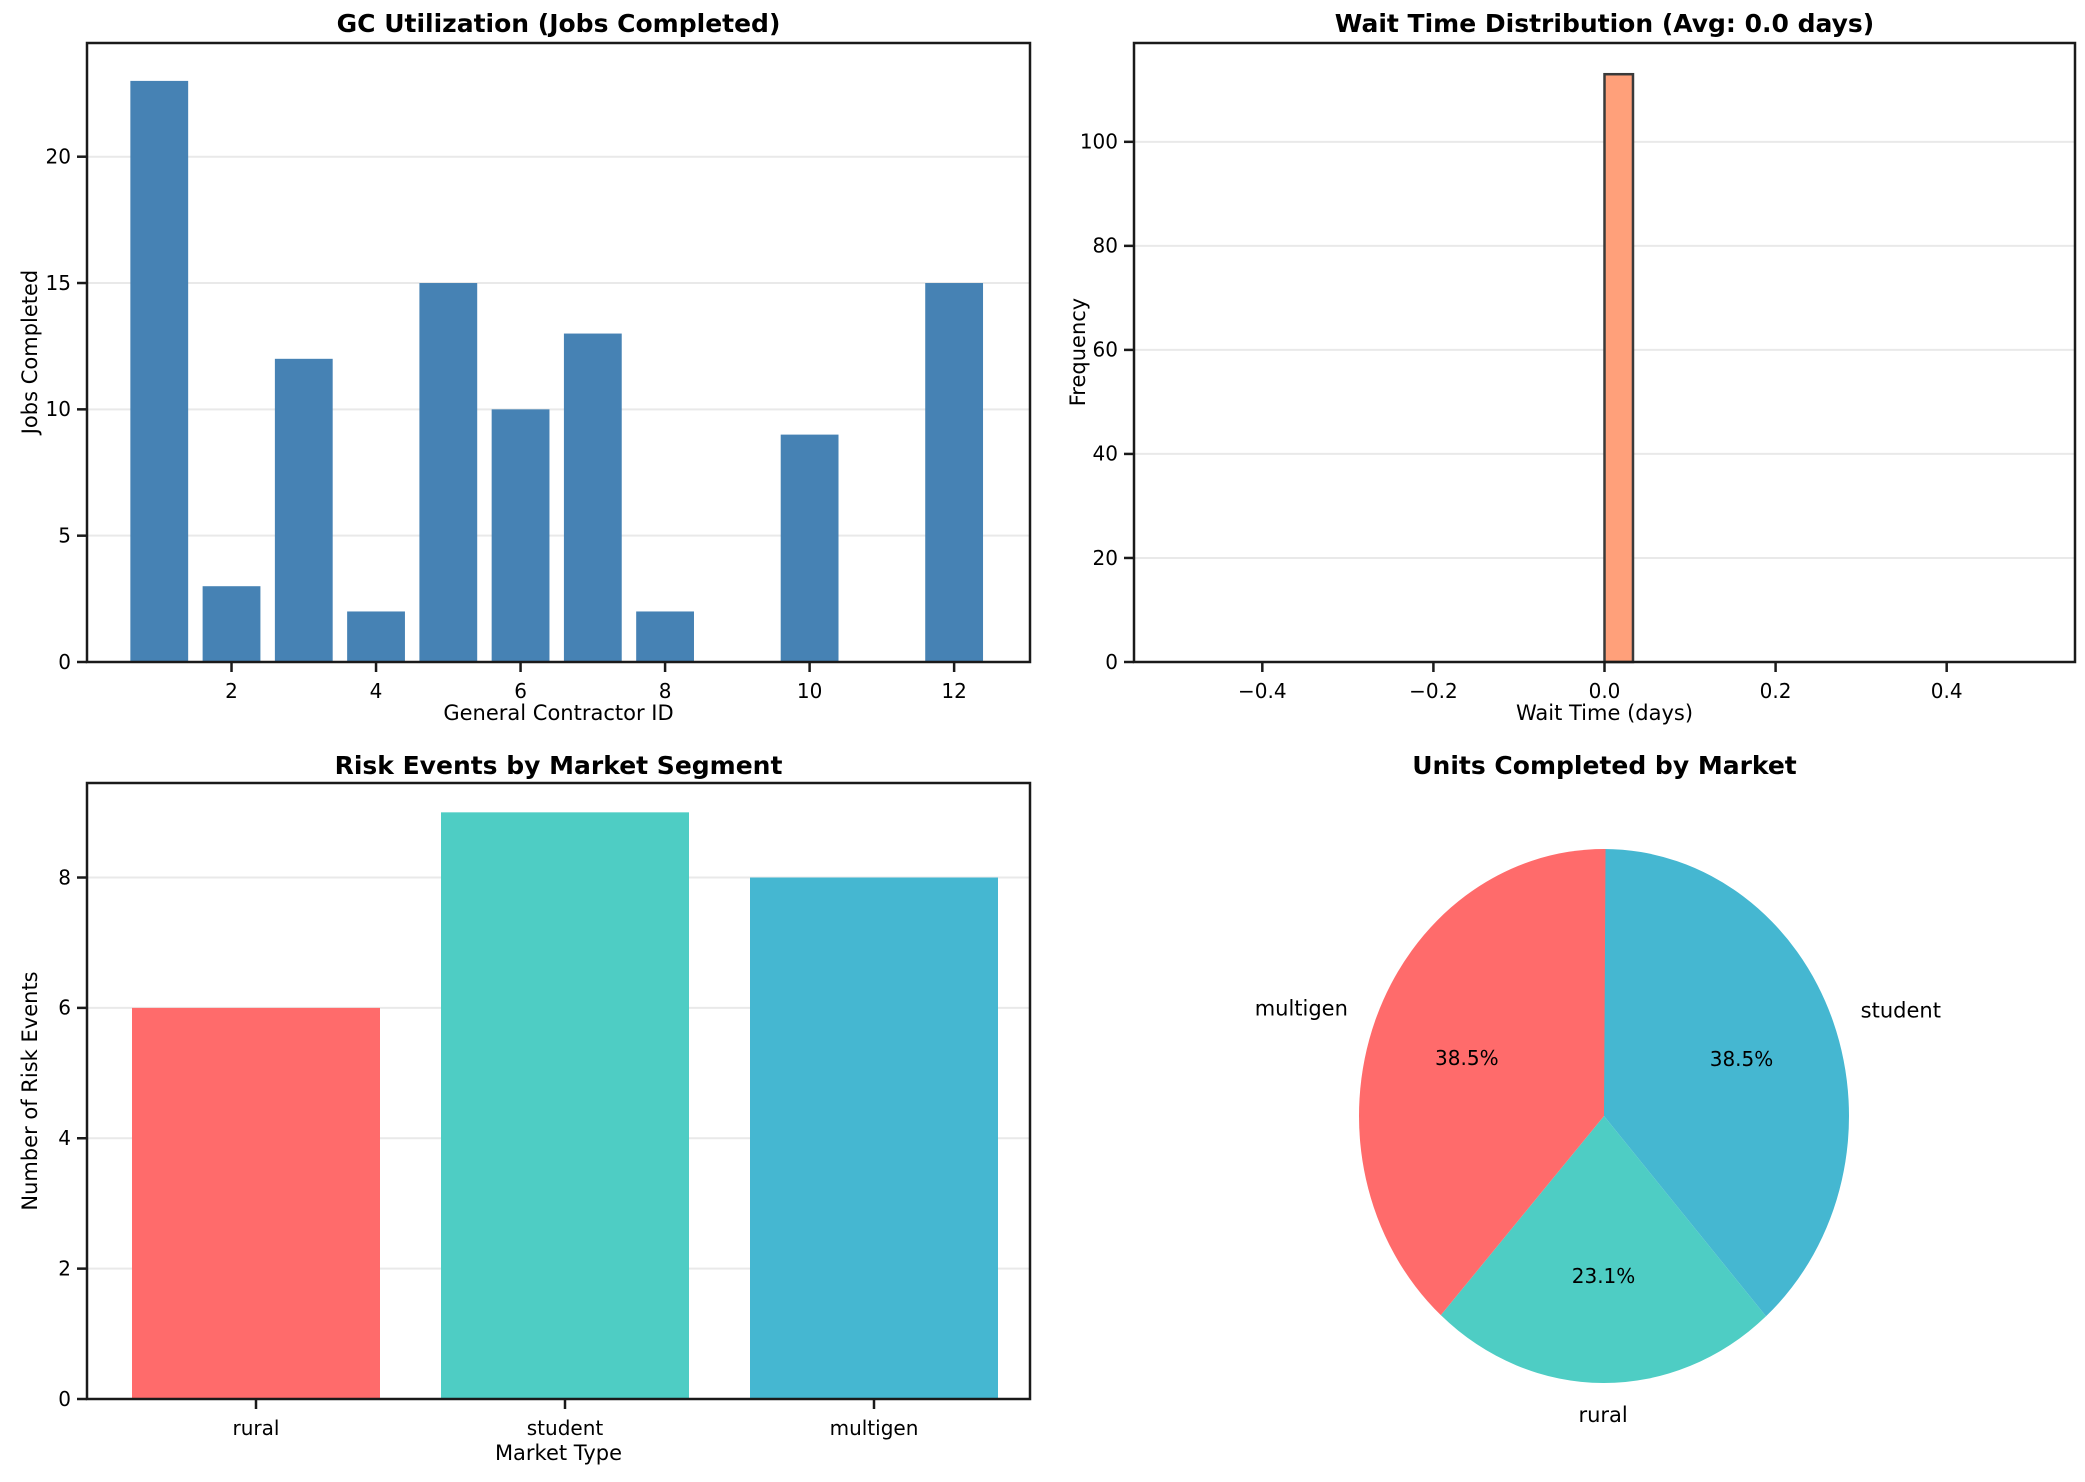 The image size is (2085, 1482). Describe the element at coordinates (64, 1268) in the screenshot. I see `y-tick-label: 2` at that location.